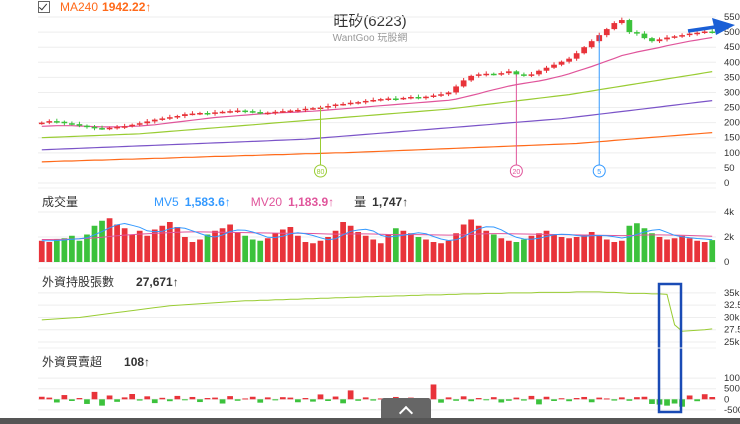 This screenshot has width=740, height=424. Describe the element at coordinates (732, 342) in the screenshot. I see `holding-y-tick: 25k` at that location.